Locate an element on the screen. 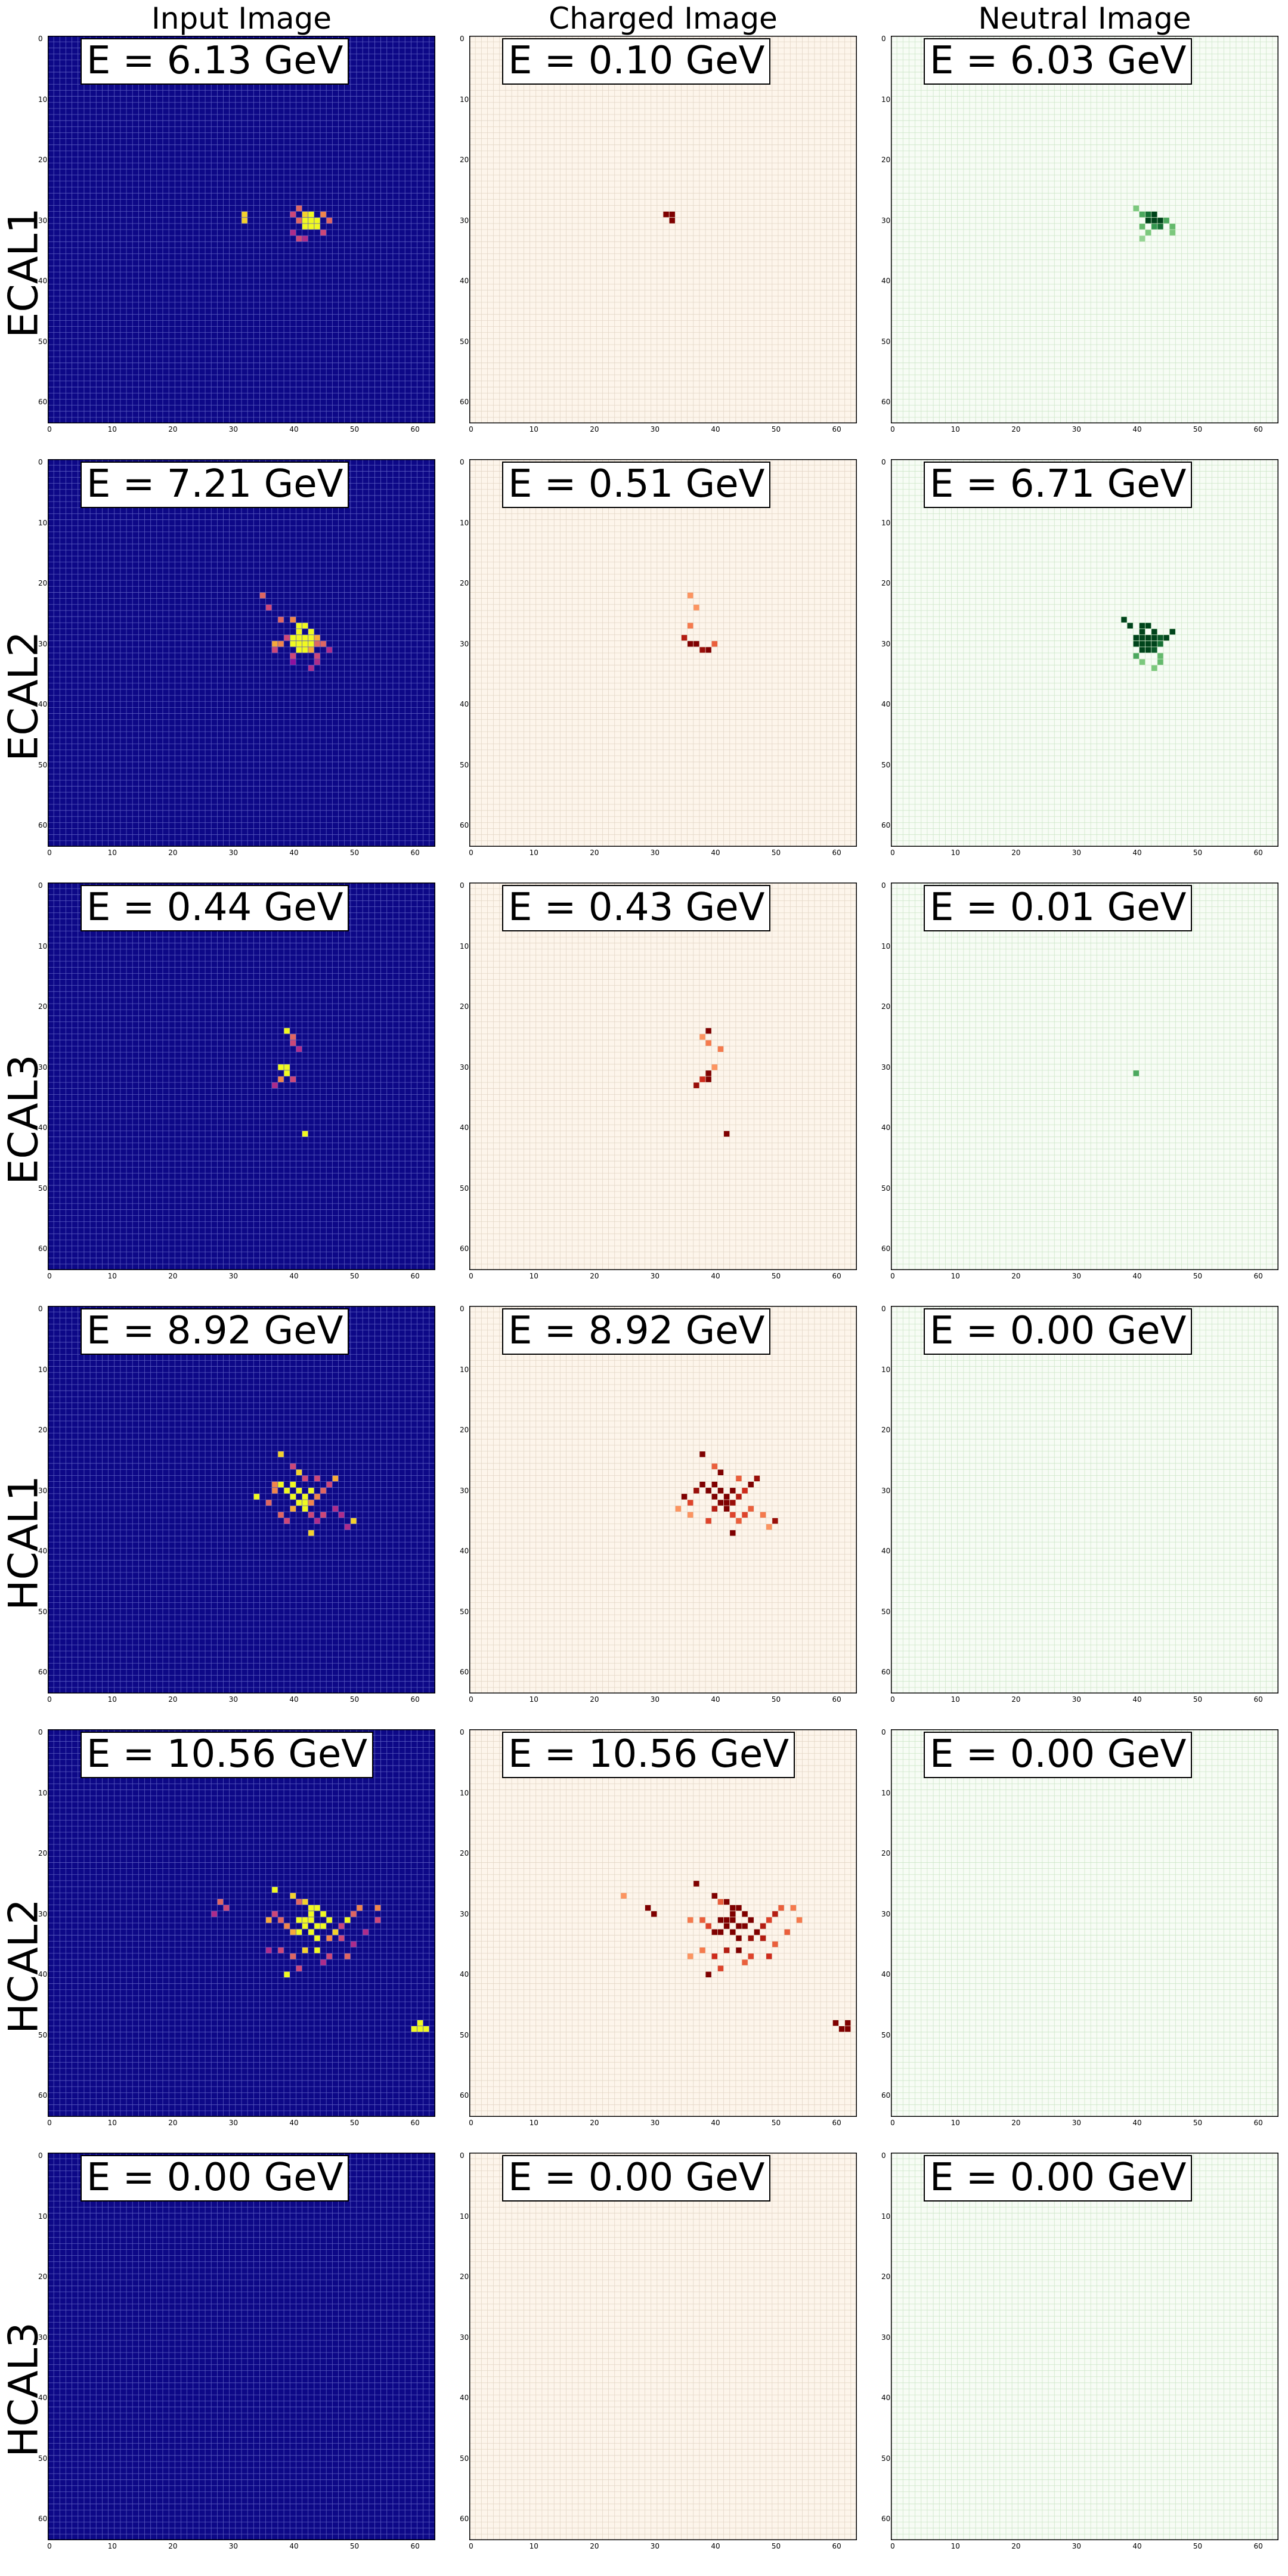 The height and width of the screenshot is (2576, 1288). heatmap-panel-ecal3-neutral: E = 0.01 GeV is located at coordinates (1084, 1076).